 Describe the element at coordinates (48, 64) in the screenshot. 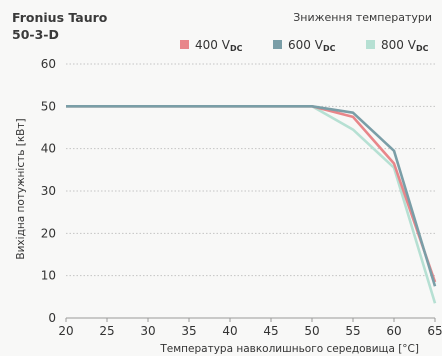

I see `y-tick-label: 60` at that location.